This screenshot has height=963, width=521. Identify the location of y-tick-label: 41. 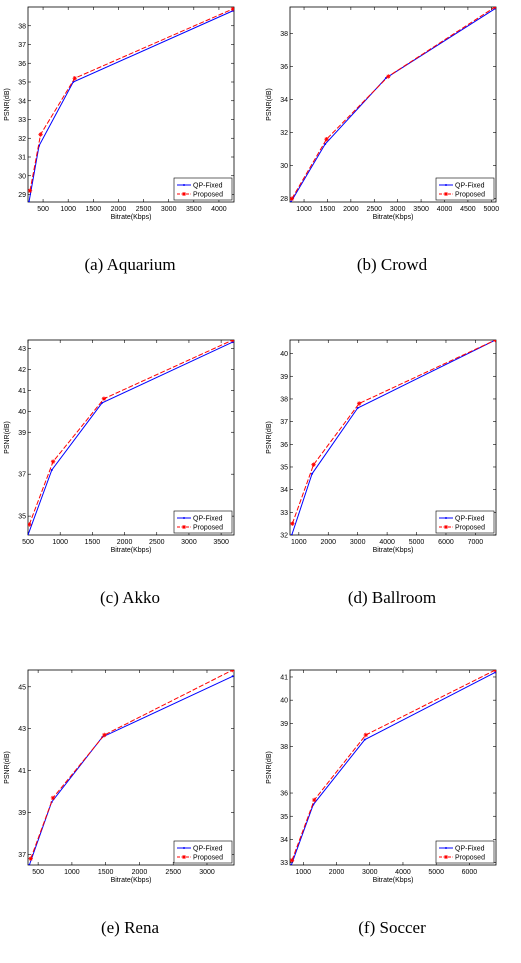
(22, 771).